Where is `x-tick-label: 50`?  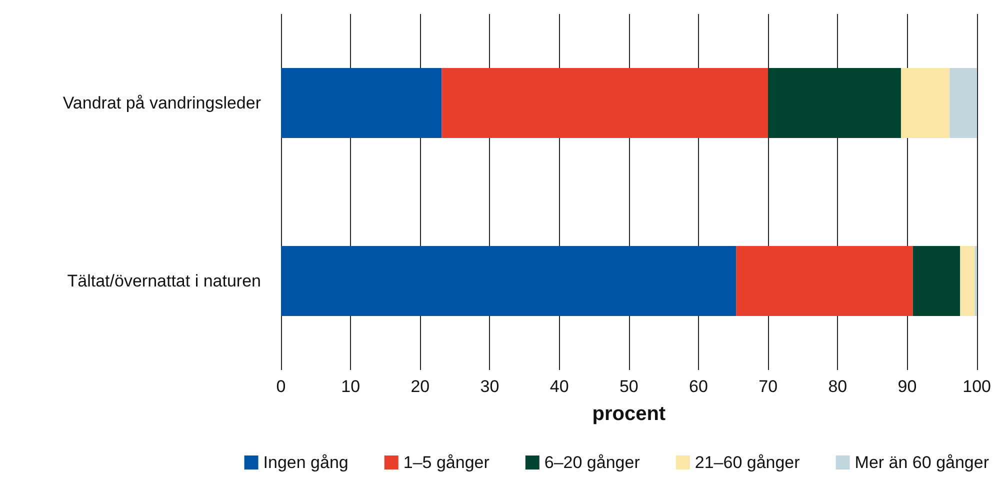
x-tick-label: 50 is located at coordinates (628, 386).